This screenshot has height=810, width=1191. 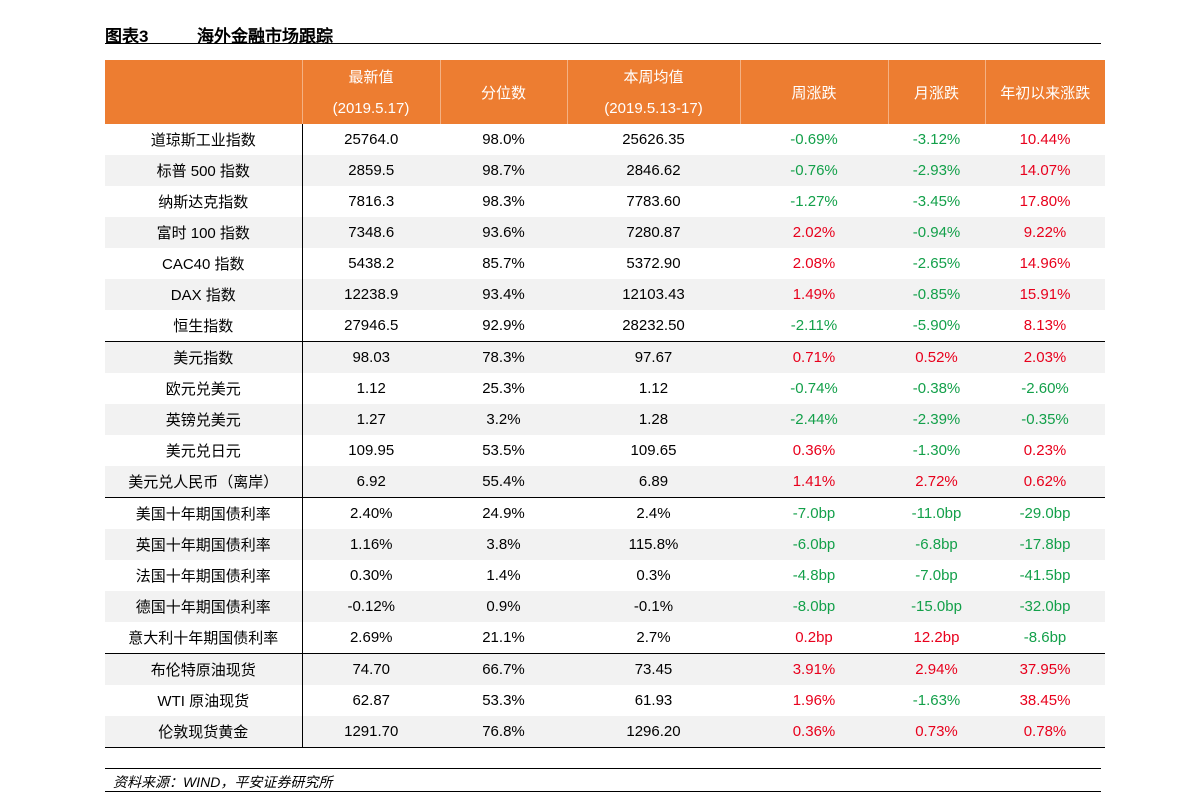 I want to click on cell: 109.65, so click(x=653, y=450).